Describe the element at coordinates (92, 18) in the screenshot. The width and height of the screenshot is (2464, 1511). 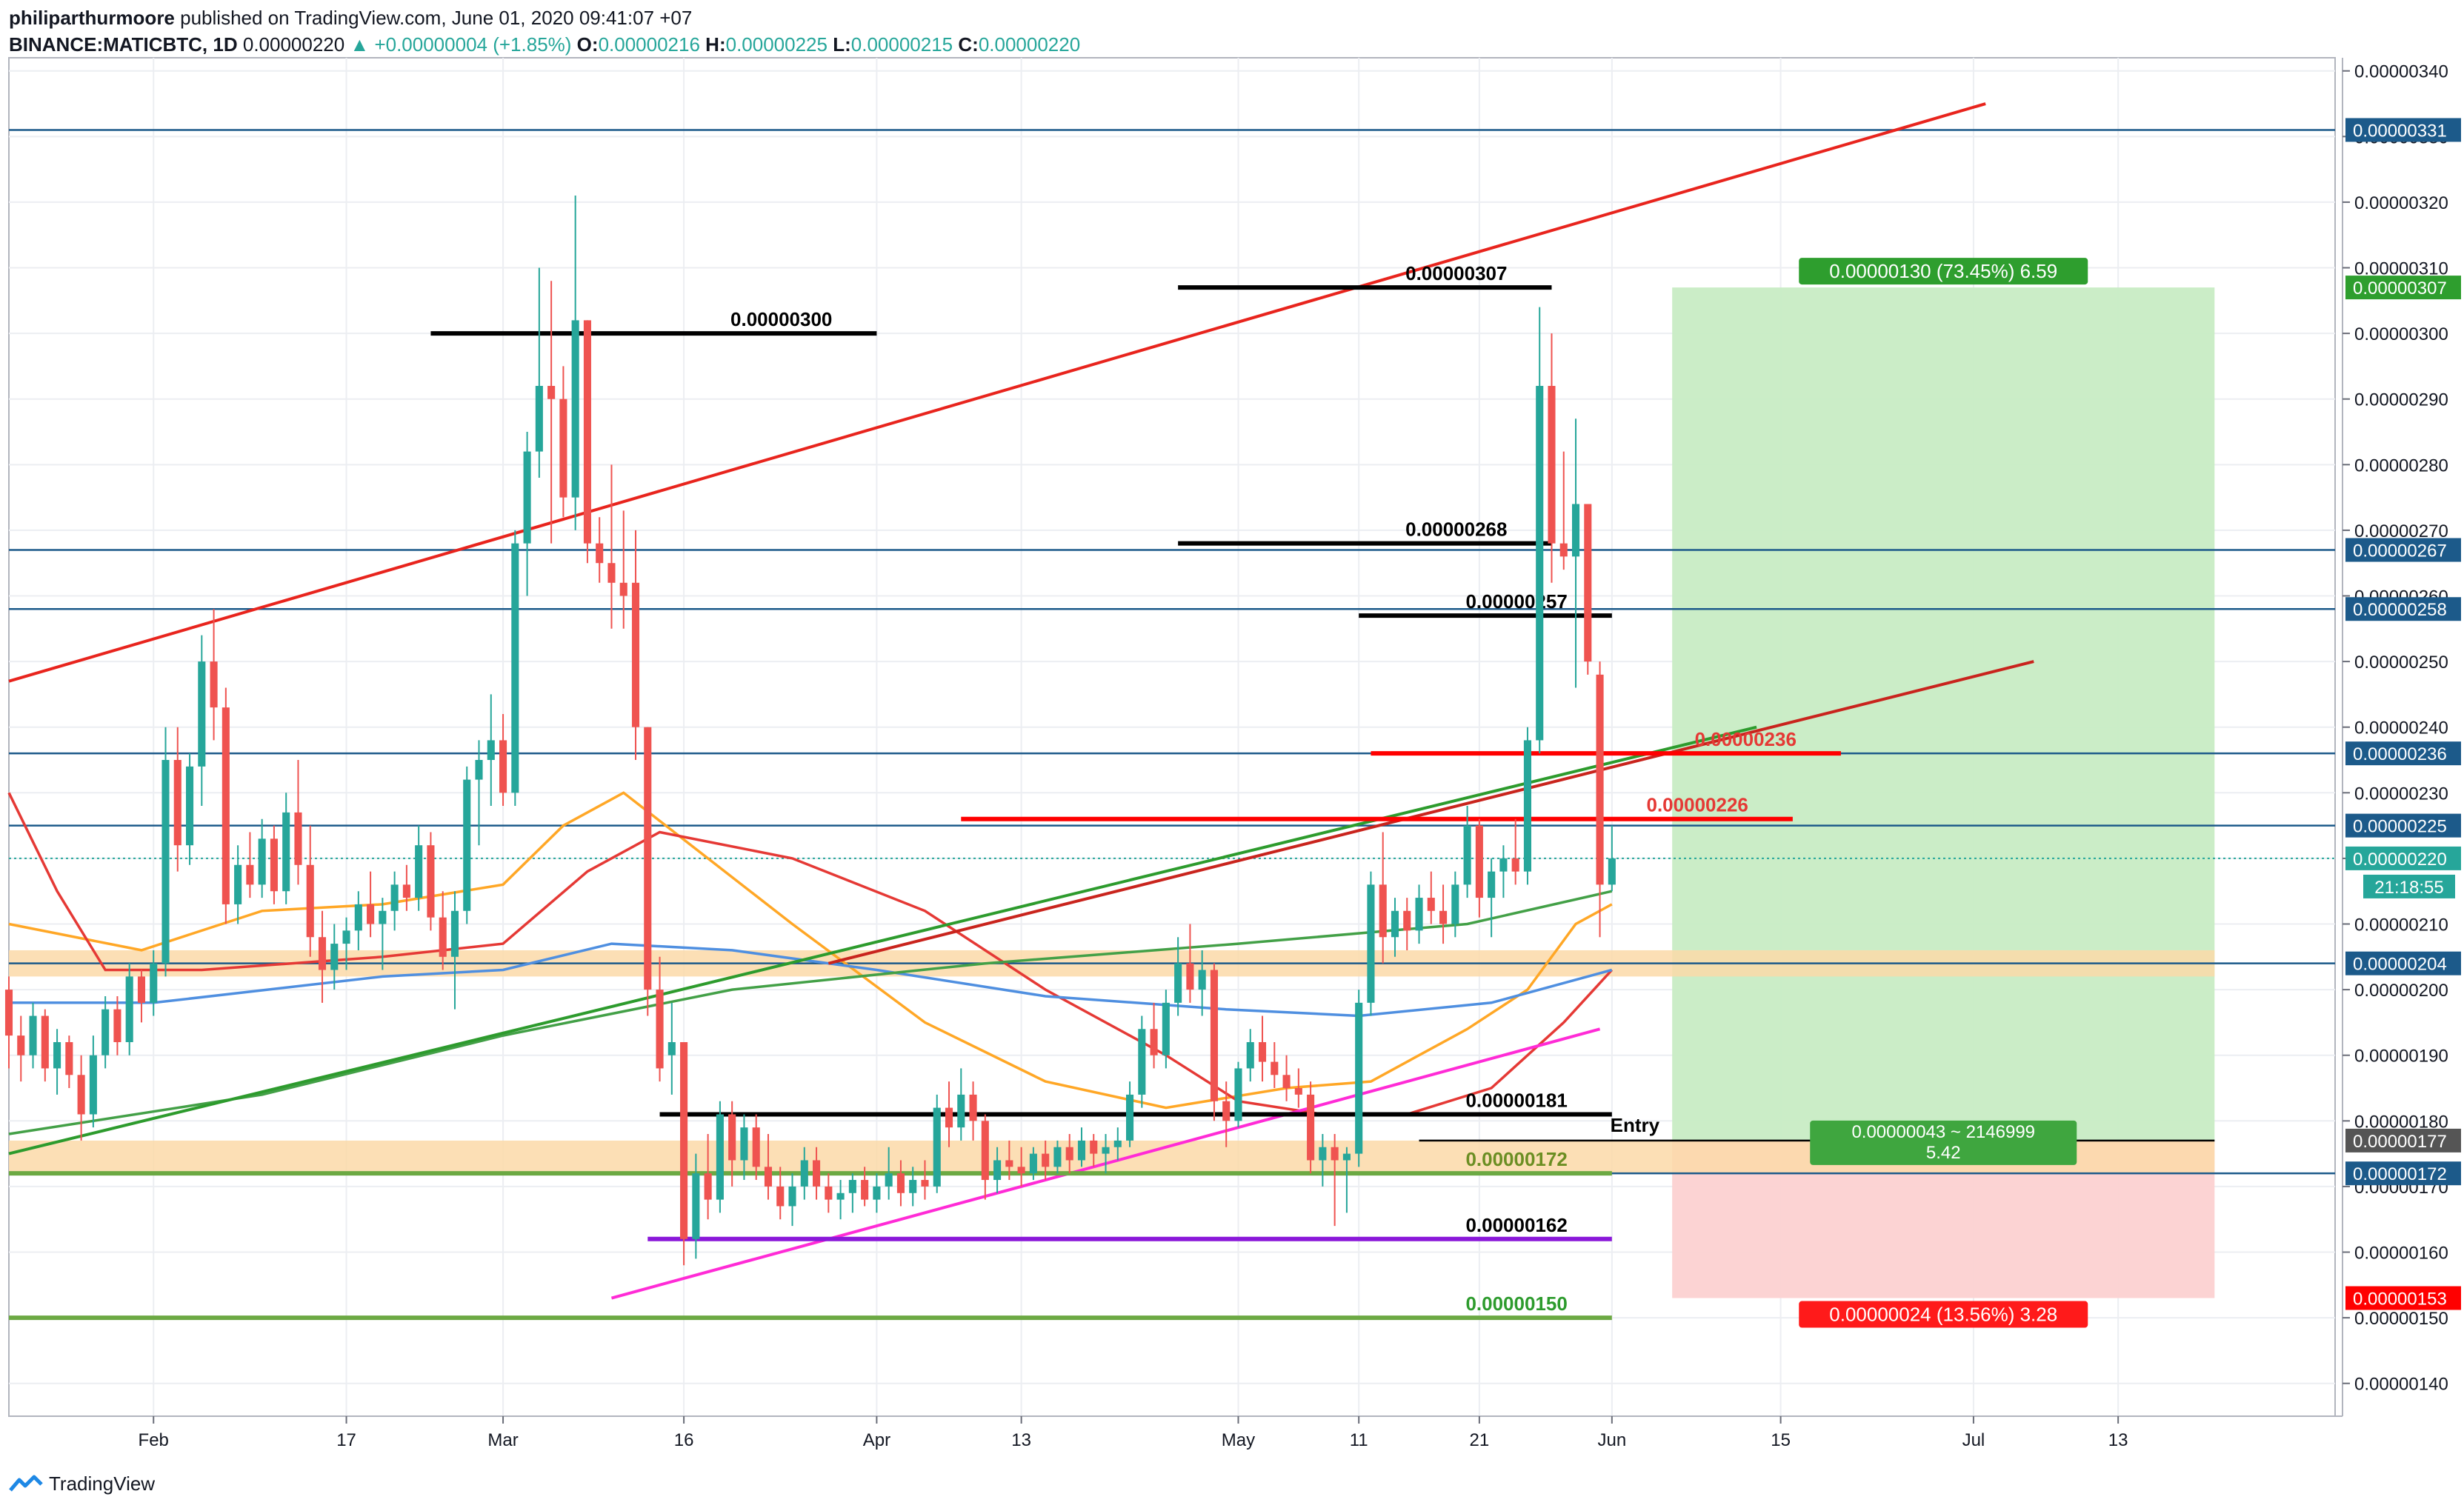
I see `author-name: philiparthurmoore` at that location.